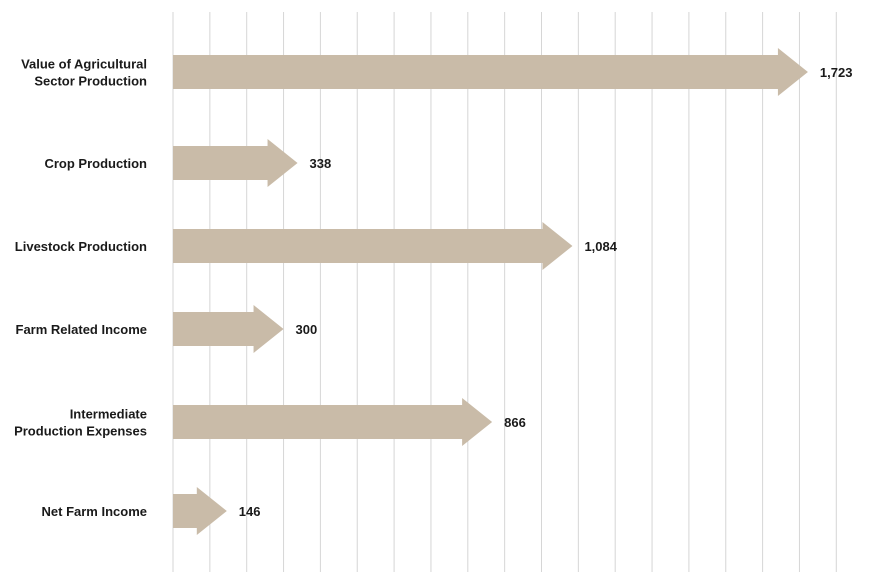 This screenshot has height=577, width=869. What do you see at coordinates (84, 73) in the screenshot?
I see `category-label-0: Value of Agricultural Sector Production` at bounding box center [84, 73].